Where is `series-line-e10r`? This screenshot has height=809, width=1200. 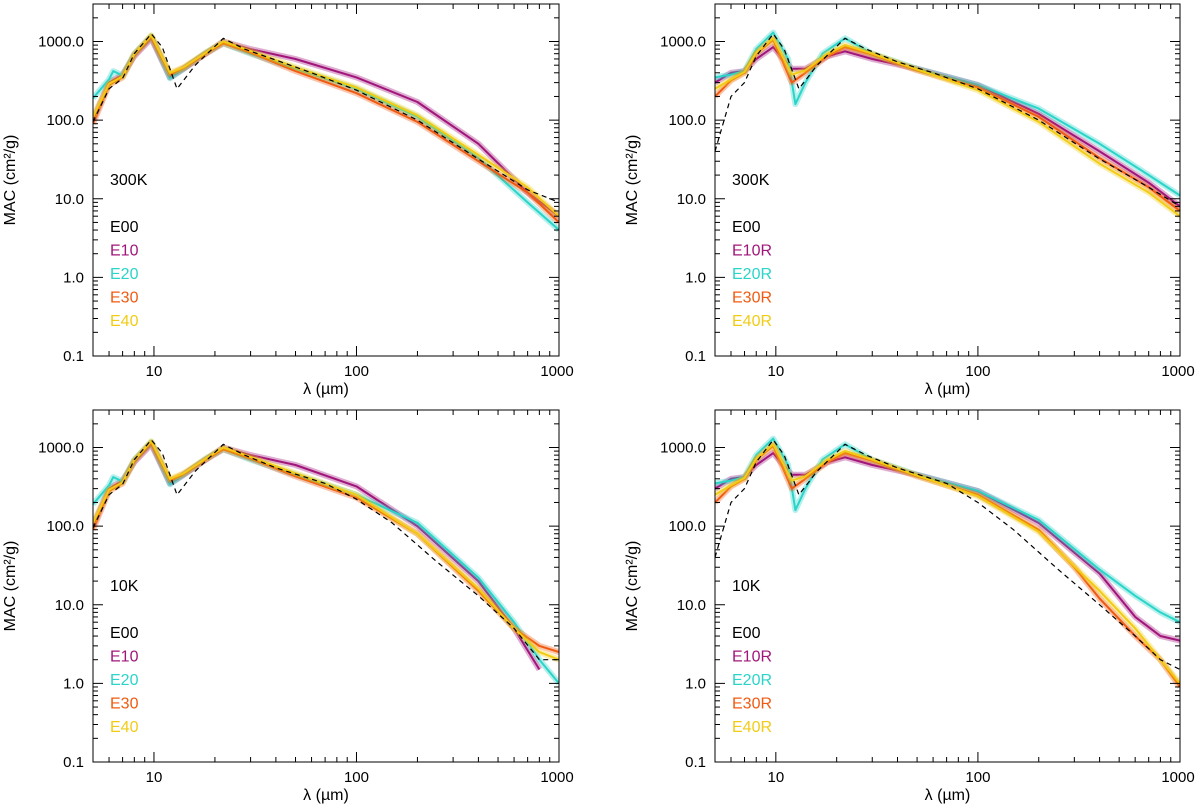
series-line-e10r is located at coordinates (947, 547).